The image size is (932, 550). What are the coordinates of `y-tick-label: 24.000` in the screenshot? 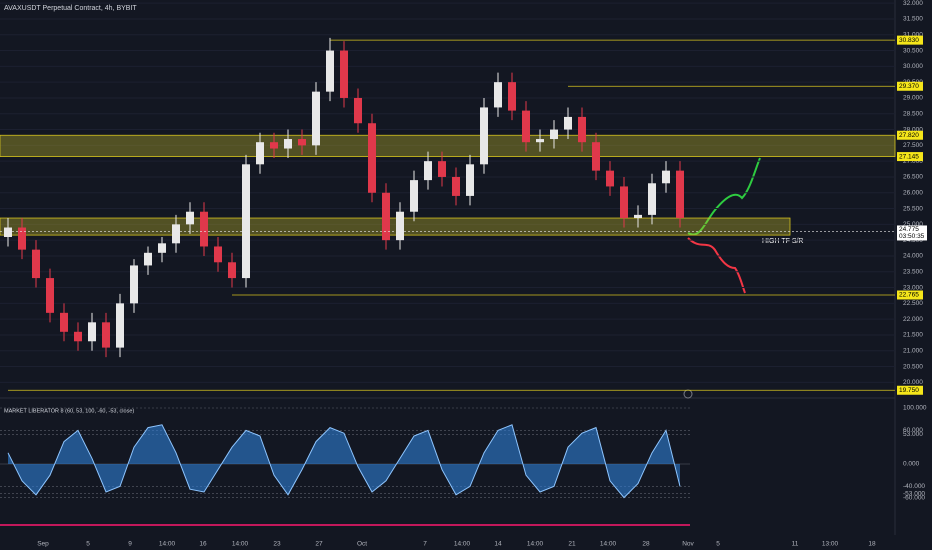 It's located at (913, 256).